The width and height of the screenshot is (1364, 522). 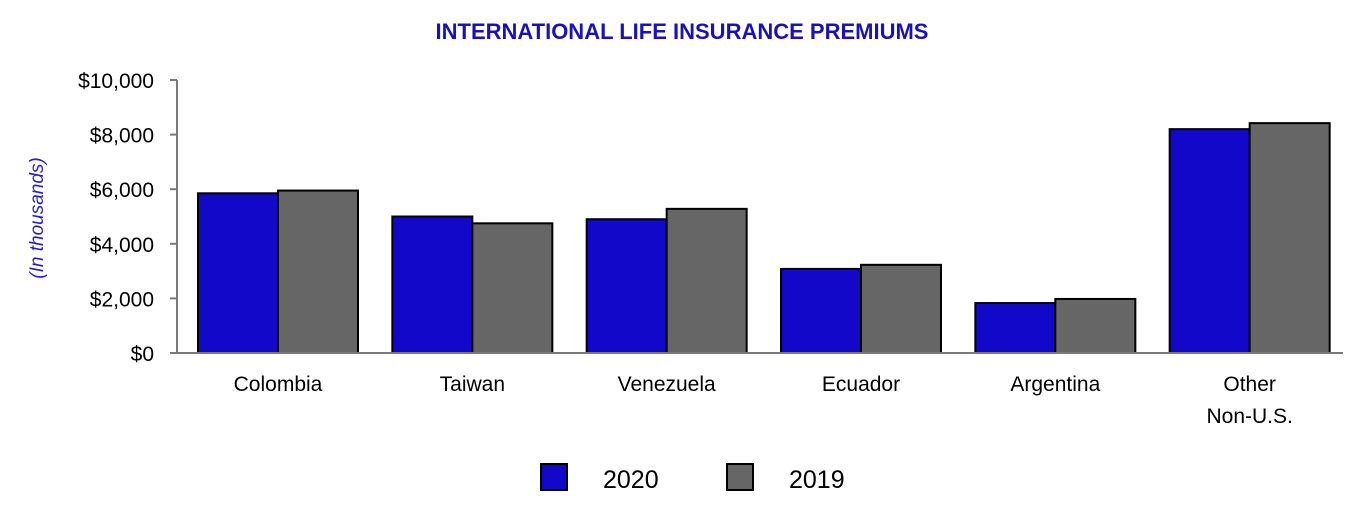 What do you see at coordinates (37, 217) in the screenshot?
I see `y-axis-label: (In thousands)` at bounding box center [37, 217].